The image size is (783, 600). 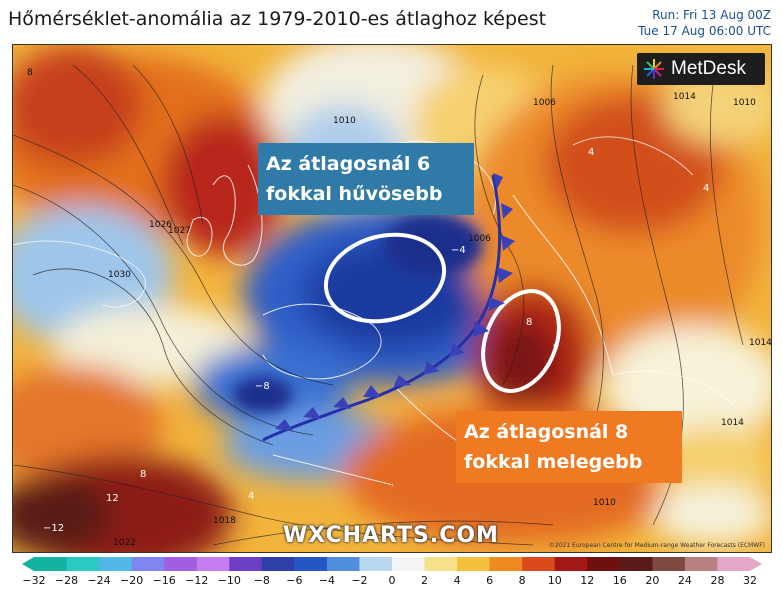 What do you see at coordinates (708, 68) in the screenshot?
I see `metdesk-logo-text: MetDesk` at bounding box center [708, 68].